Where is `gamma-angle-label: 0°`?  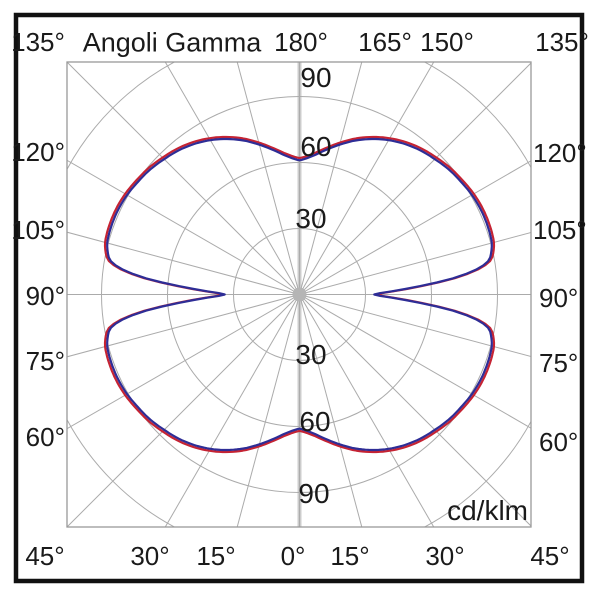
gamma-angle-label: 0° is located at coordinates (293, 556).